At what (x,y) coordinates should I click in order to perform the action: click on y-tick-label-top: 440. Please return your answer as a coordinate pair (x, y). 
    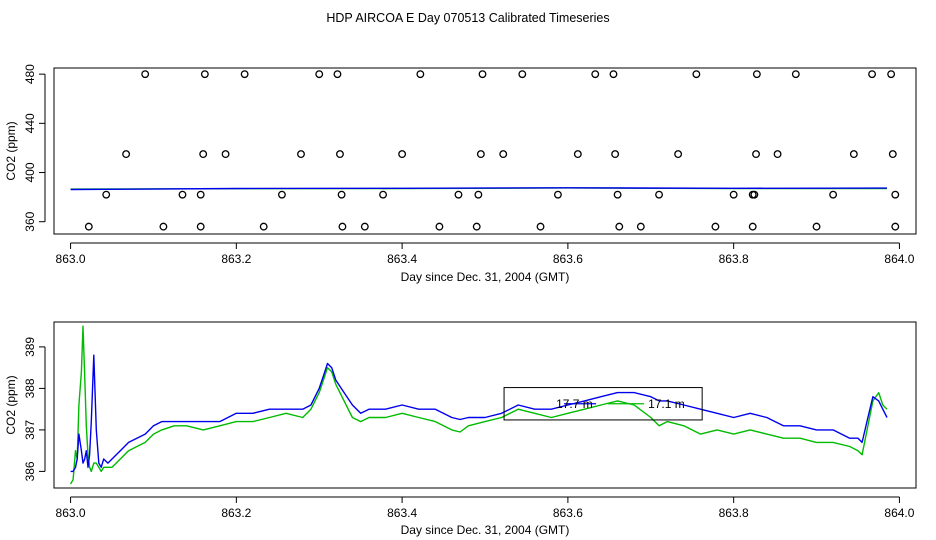
    Looking at the image, I should click on (30, 123).